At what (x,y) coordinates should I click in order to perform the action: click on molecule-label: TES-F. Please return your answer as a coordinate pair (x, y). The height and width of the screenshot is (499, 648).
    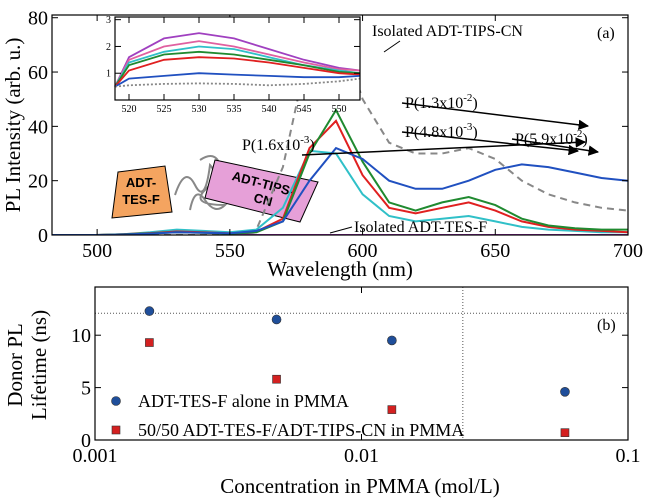
    Looking at the image, I should click on (141, 199).